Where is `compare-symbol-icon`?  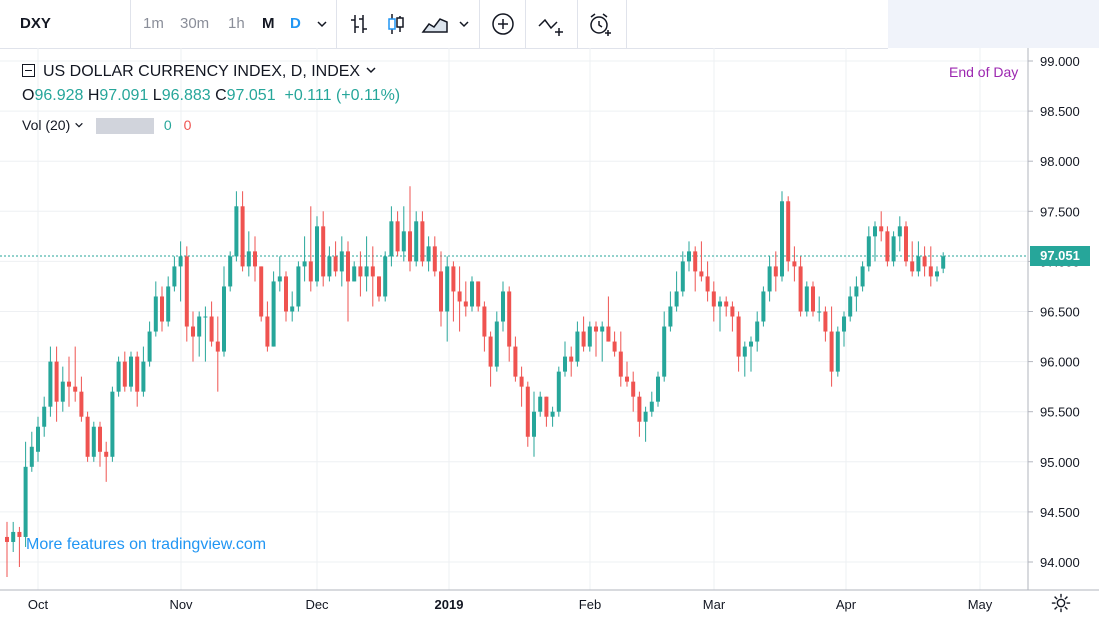 compare-symbol-icon is located at coordinates (552, 24).